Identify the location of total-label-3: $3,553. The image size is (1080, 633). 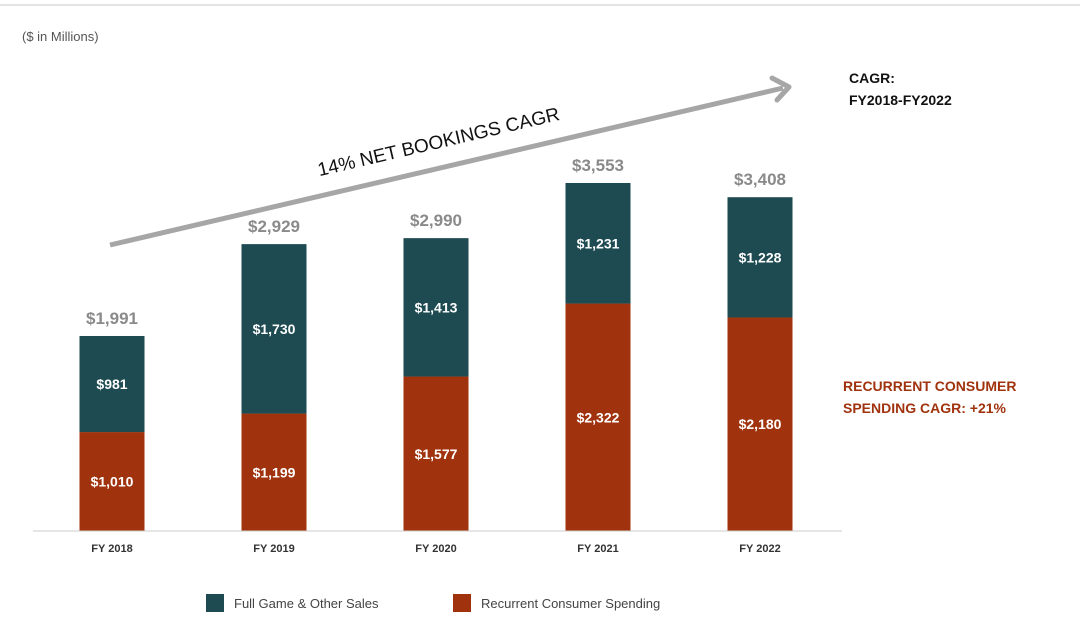
(598, 165).